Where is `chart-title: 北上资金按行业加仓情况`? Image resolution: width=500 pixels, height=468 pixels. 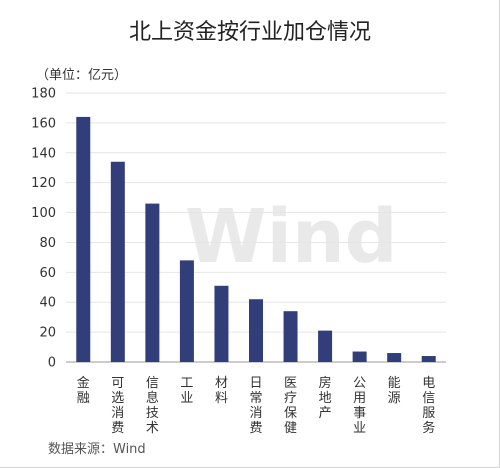
chart-title: 北上资金按行业加仓情况 is located at coordinates (249, 32).